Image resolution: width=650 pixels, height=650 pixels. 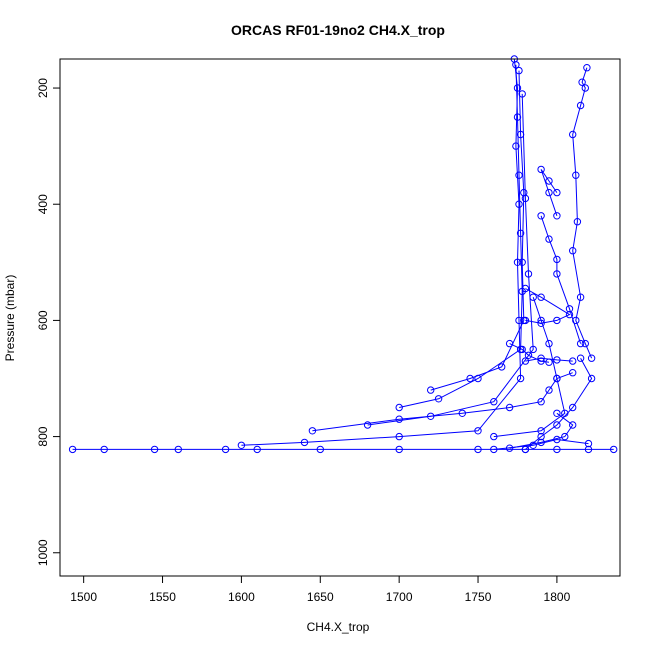 I want to click on x-tick-label: 1750, so click(x=478, y=597).